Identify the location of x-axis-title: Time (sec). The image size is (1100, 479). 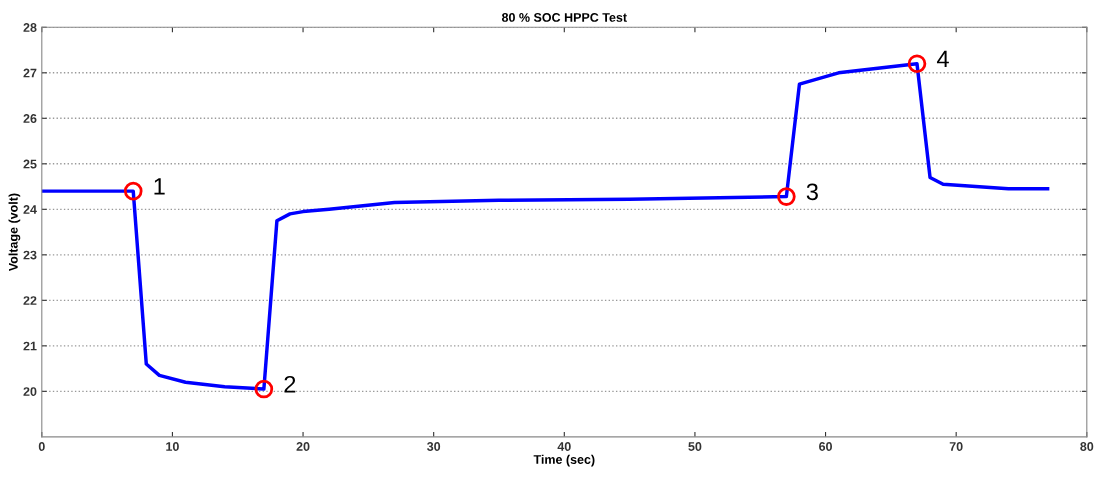
(564, 460).